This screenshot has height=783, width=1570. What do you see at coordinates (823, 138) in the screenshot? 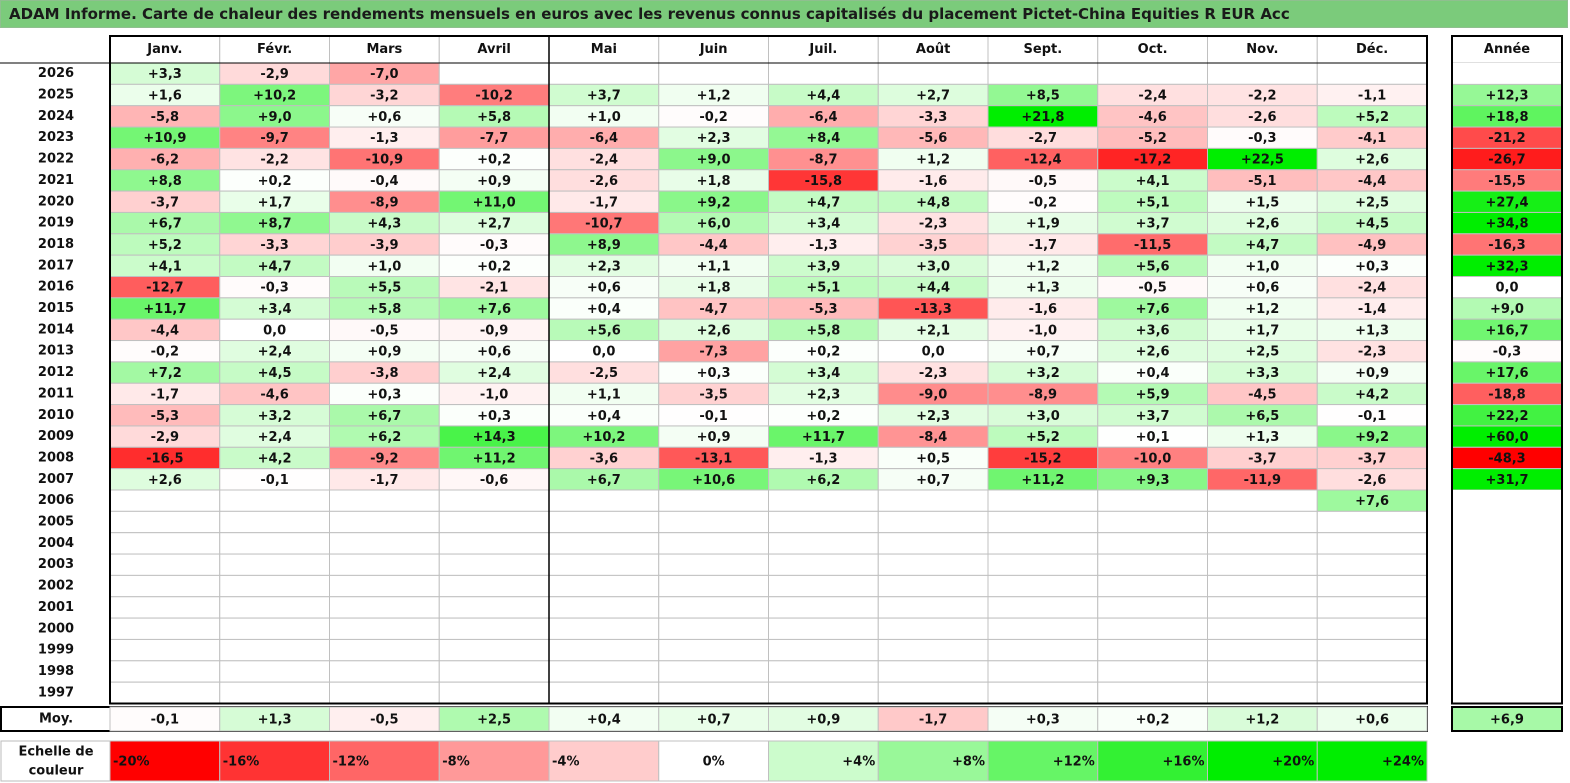
I see `cell-value: +8,4` at bounding box center [823, 138].